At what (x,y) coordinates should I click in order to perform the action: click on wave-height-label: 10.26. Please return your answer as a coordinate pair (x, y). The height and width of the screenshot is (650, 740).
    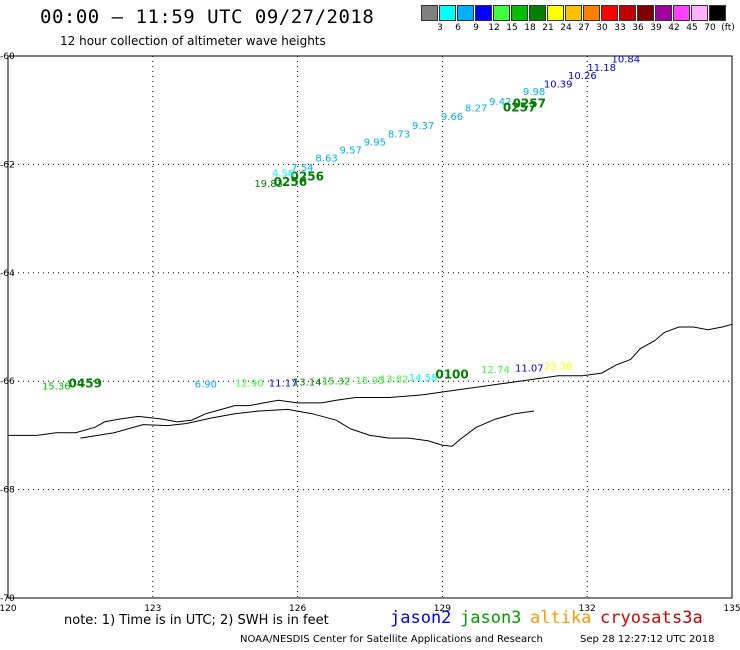
    Looking at the image, I should click on (582, 76).